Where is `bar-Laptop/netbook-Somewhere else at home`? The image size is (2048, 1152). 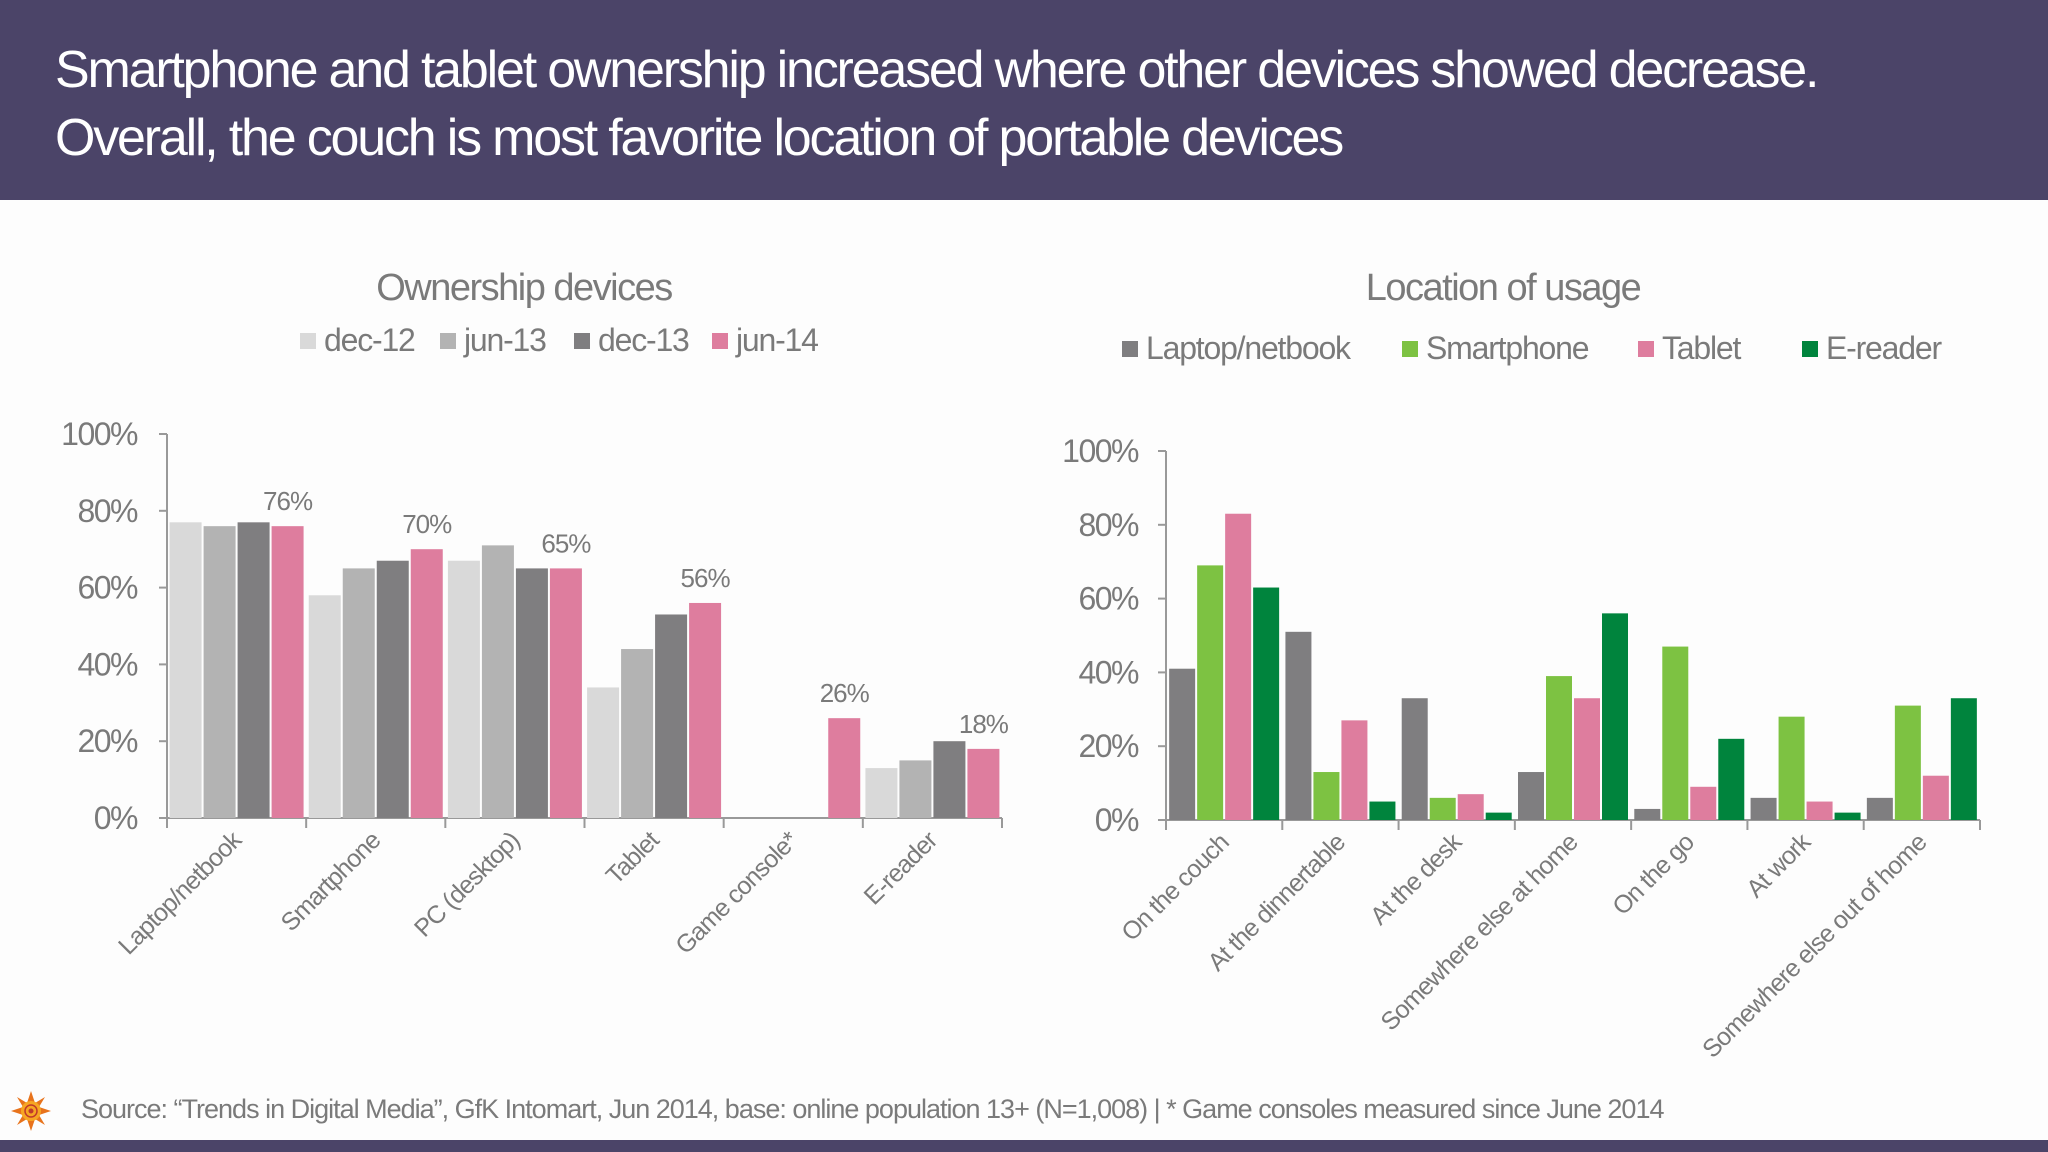
bar-Laptop/netbook-Somewhere else at home is located at coordinates (1531, 796).